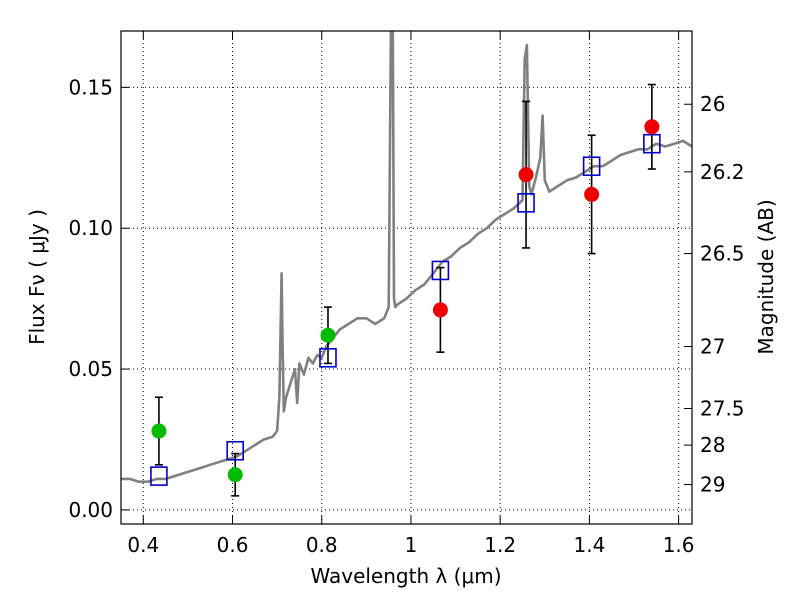  Describe the element at coordinates (37, 277) in the screenshot. I see `y-axis-title: Flux Fν ( μJy )` at that location.